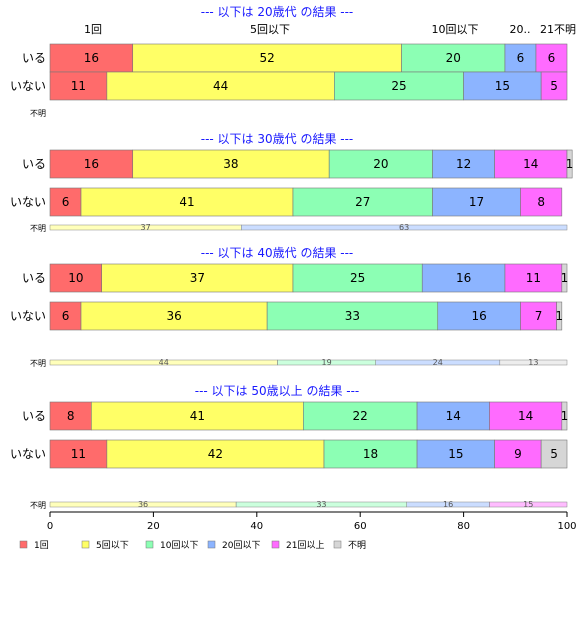  I want to click on panel-title: --- 以下は 20歳代 の結果 ---, so click(277, 12).